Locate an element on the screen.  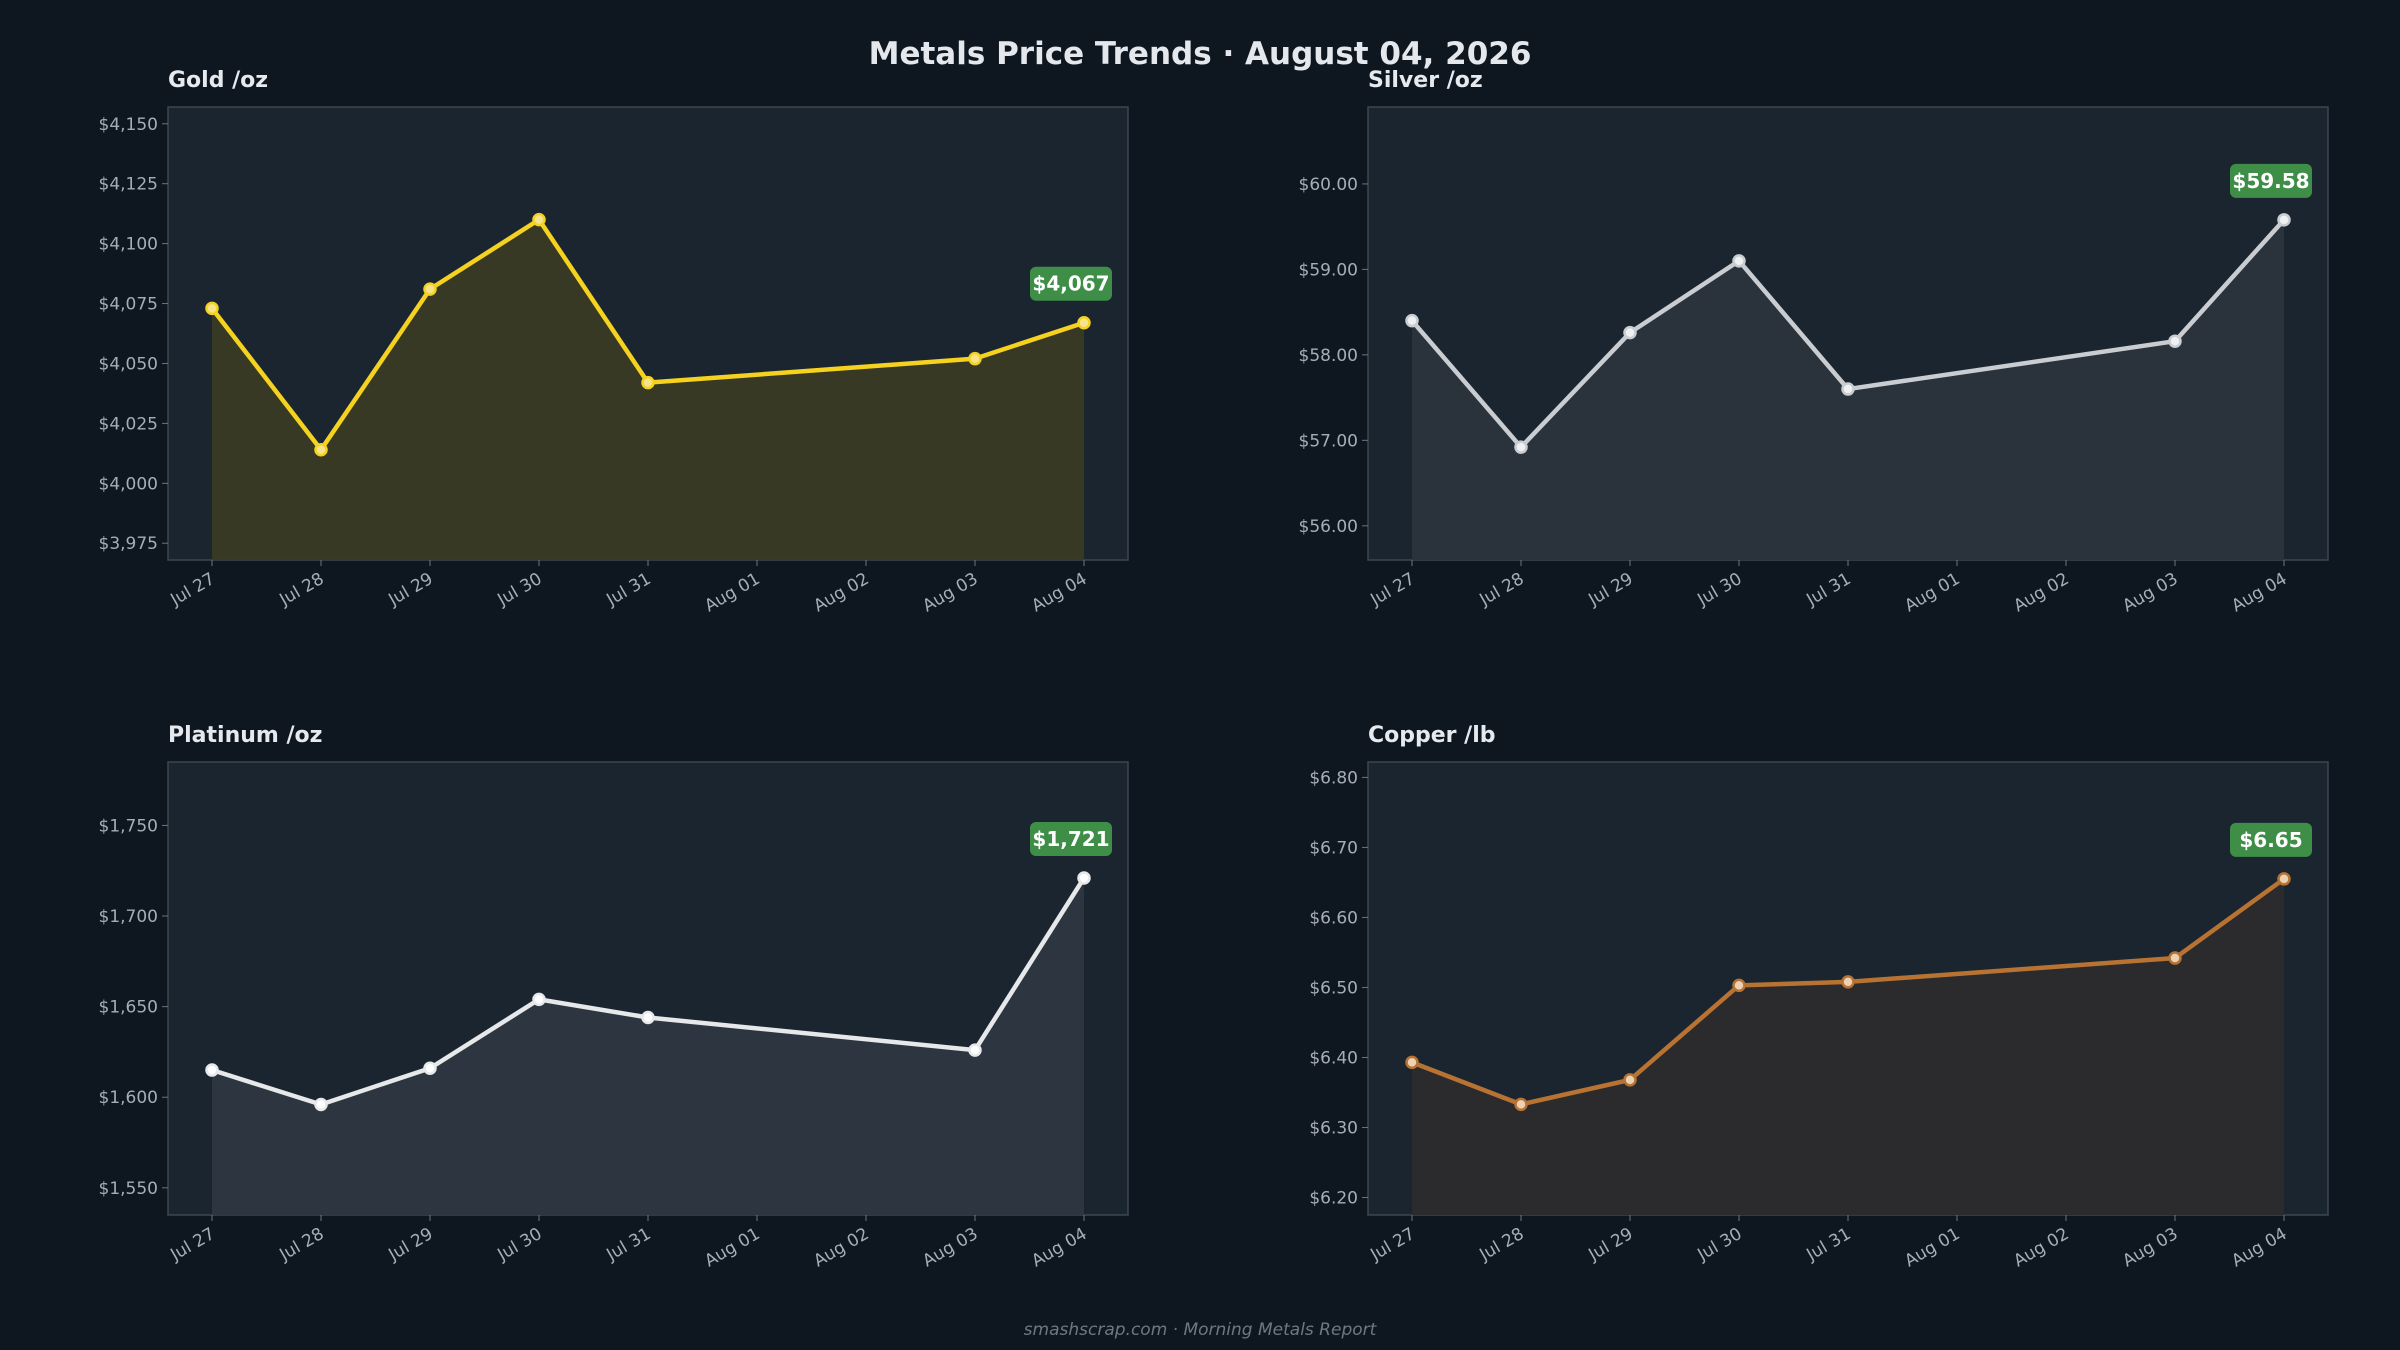
platinum-badge-background is located at coordinates (1071, 838).